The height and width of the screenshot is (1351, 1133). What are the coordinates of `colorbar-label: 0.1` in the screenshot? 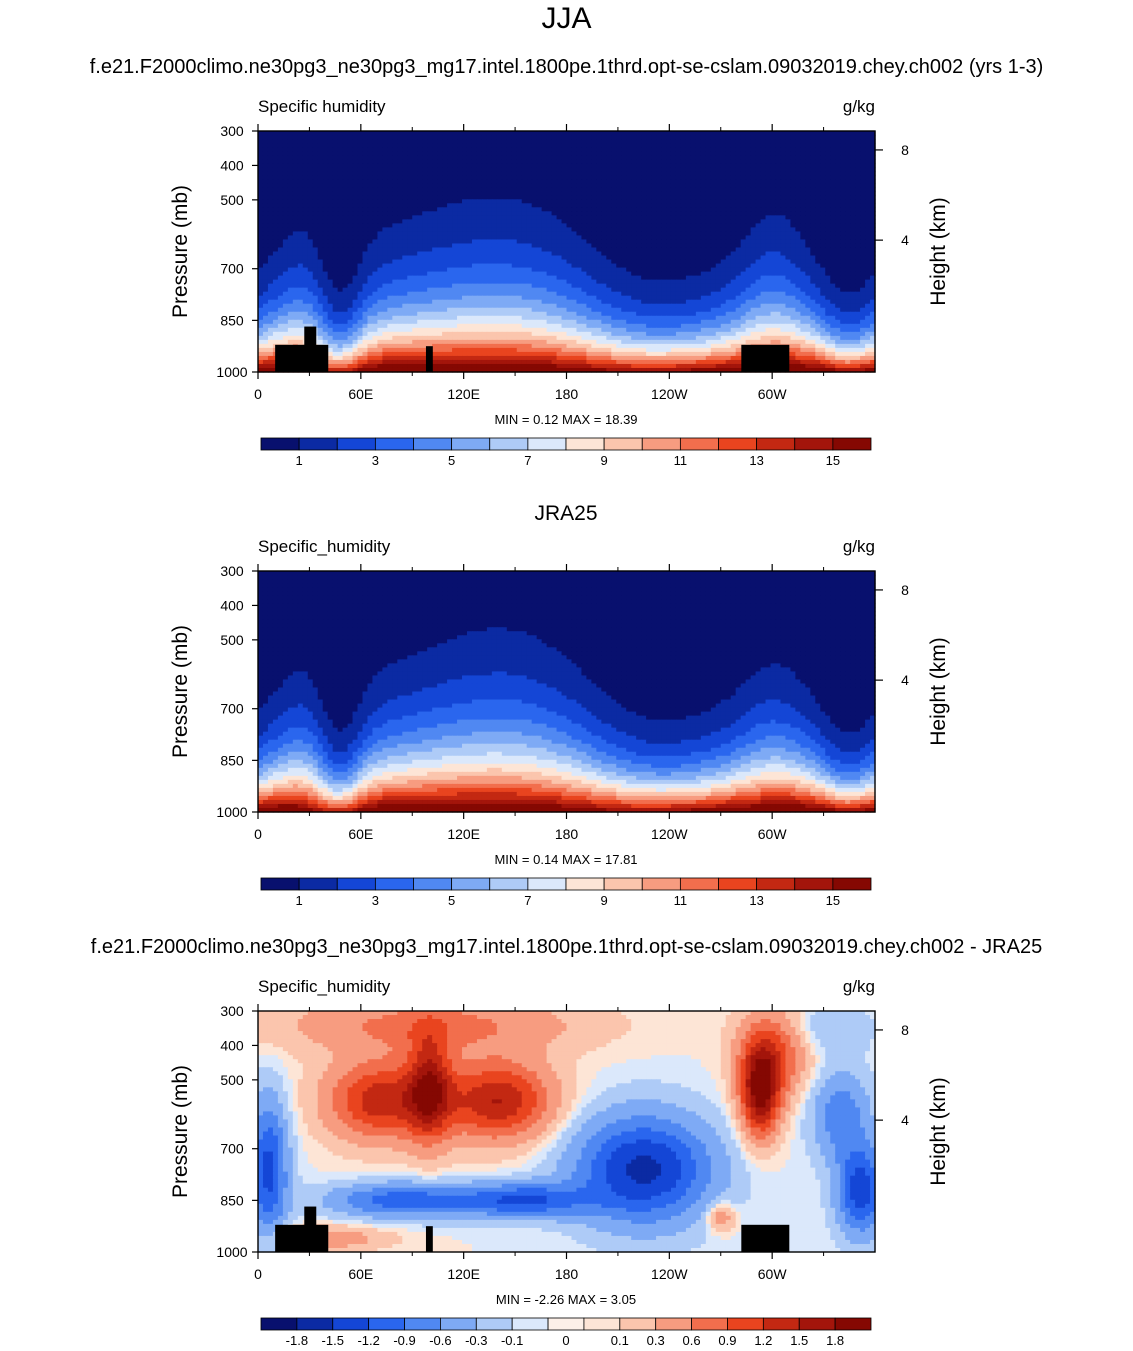 It's located at (620, 1340).